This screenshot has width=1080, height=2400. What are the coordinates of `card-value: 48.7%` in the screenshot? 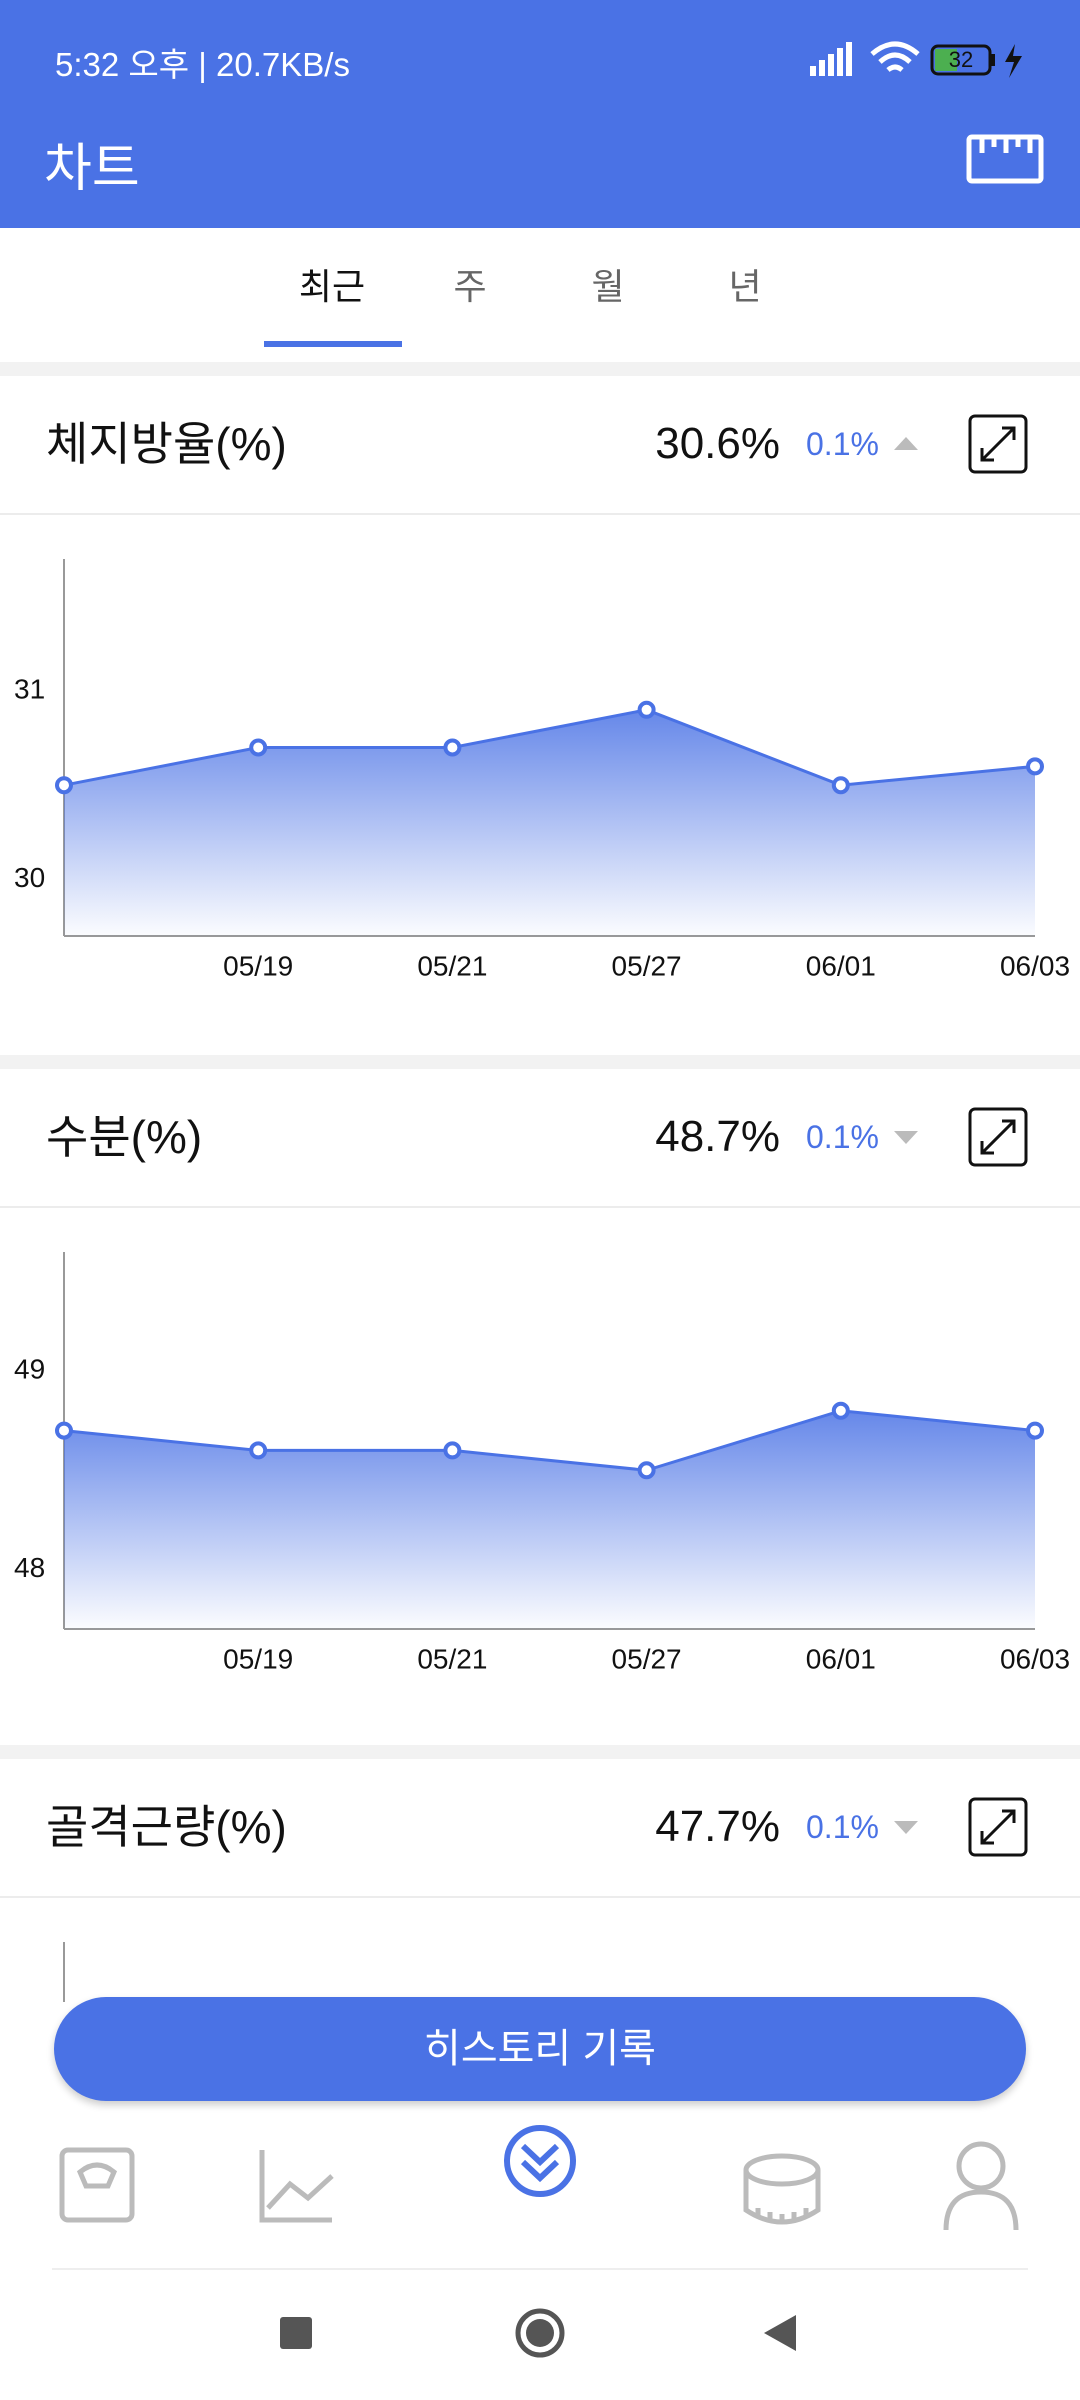 It's located at (717, 1136).